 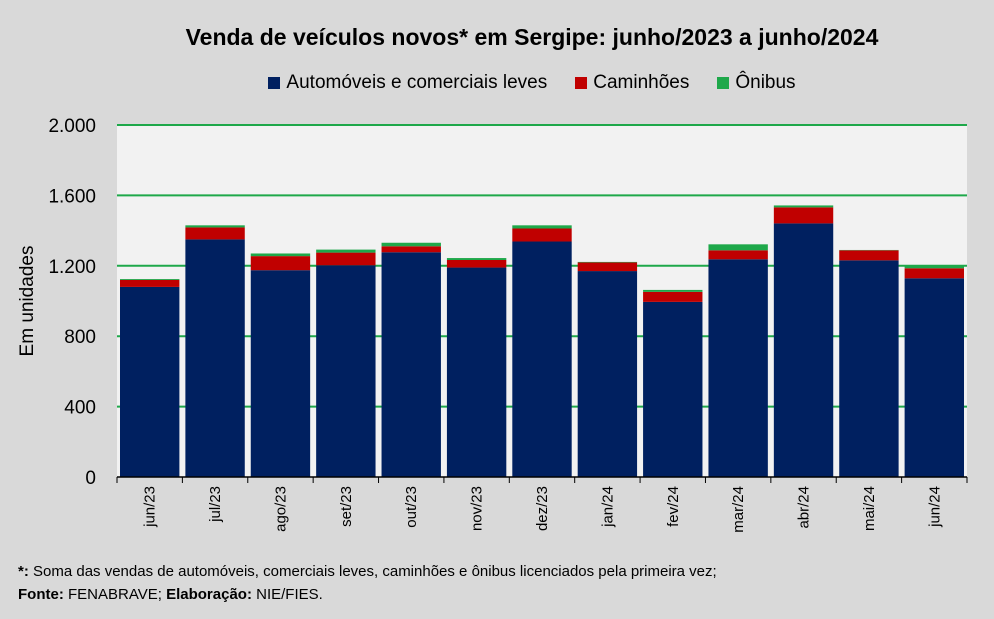 What do you see at coordinates (280, 509) in the screenshot?
I see `x-tick-label: ago/23` at bounding box center [280, 509].